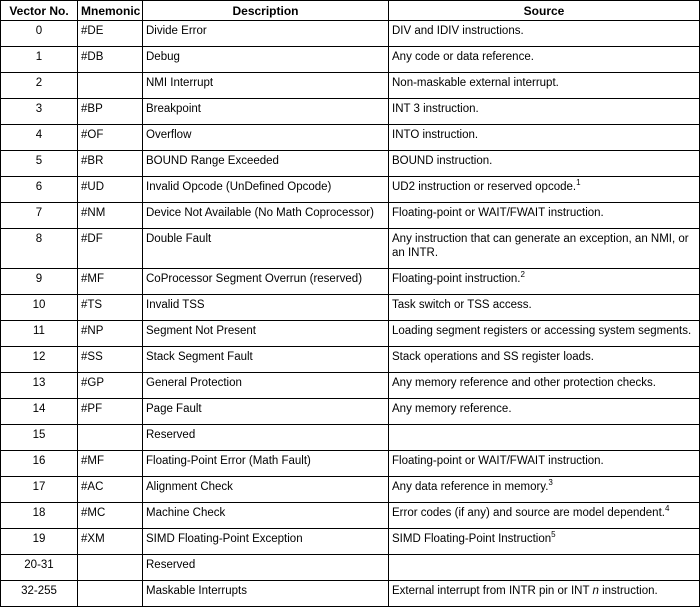 This screenshot has width=700, height=607. What do you see at coordinates (265, 189) in the screenshot?
I see `description-cell: Invalid Opcode (UnDefined Opcode)` at bounding box center [265, 189].